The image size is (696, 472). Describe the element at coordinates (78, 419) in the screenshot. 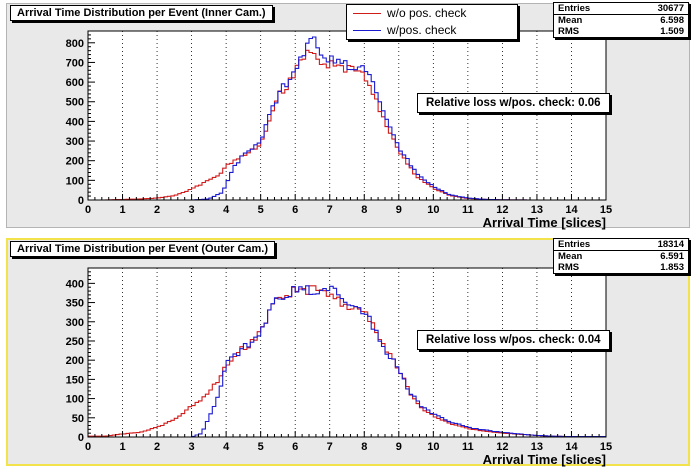

I see `y-tick-label: 50` at that location.